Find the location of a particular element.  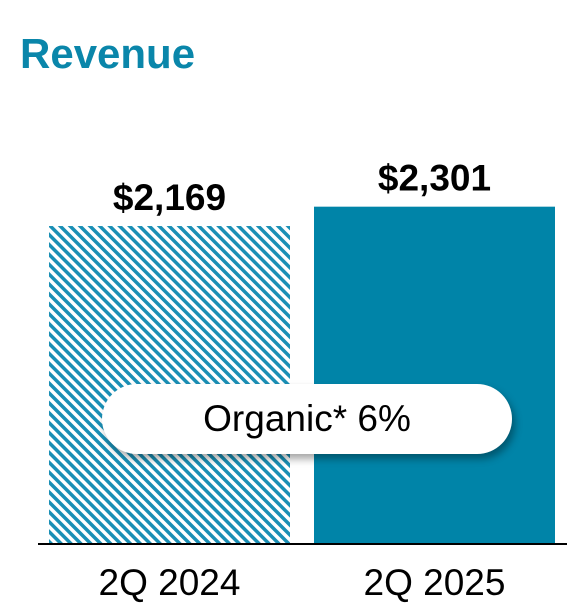

category-tick-label: 2Q 2025 is located at coordinates (435, 582).